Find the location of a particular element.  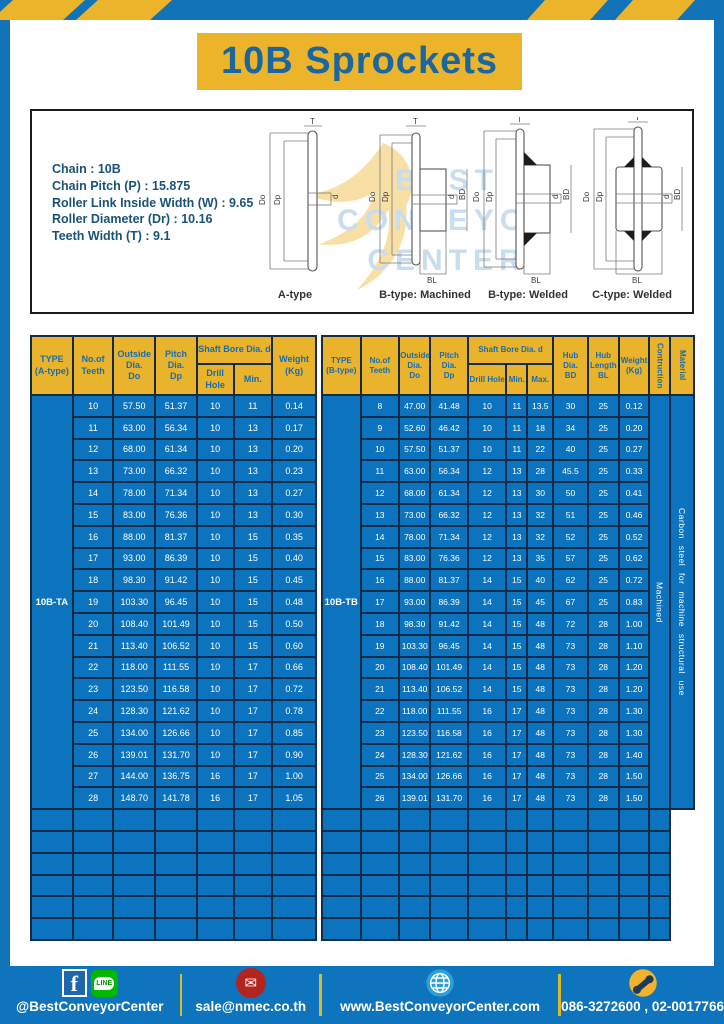

table-cell: 14 is located at coordinates (487, 623).